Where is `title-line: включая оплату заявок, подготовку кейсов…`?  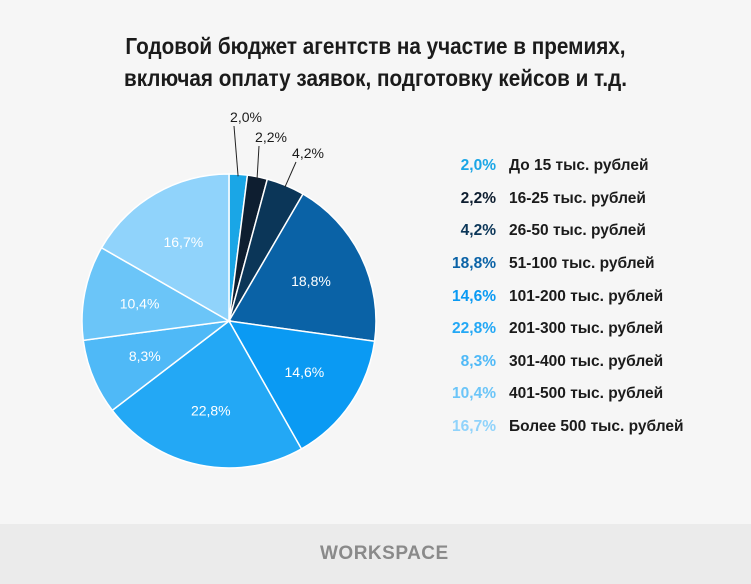
title-line: включая оплату заявок, подготовку кейсов… is located at coordinates (375, 78).